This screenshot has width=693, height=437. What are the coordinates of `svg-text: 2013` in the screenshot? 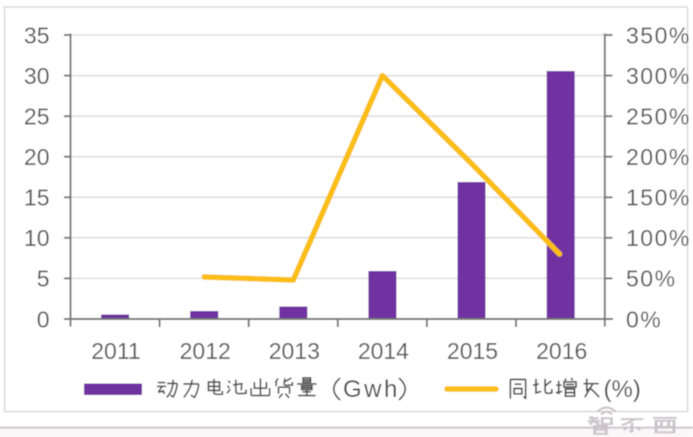 It's located at (294, 351).